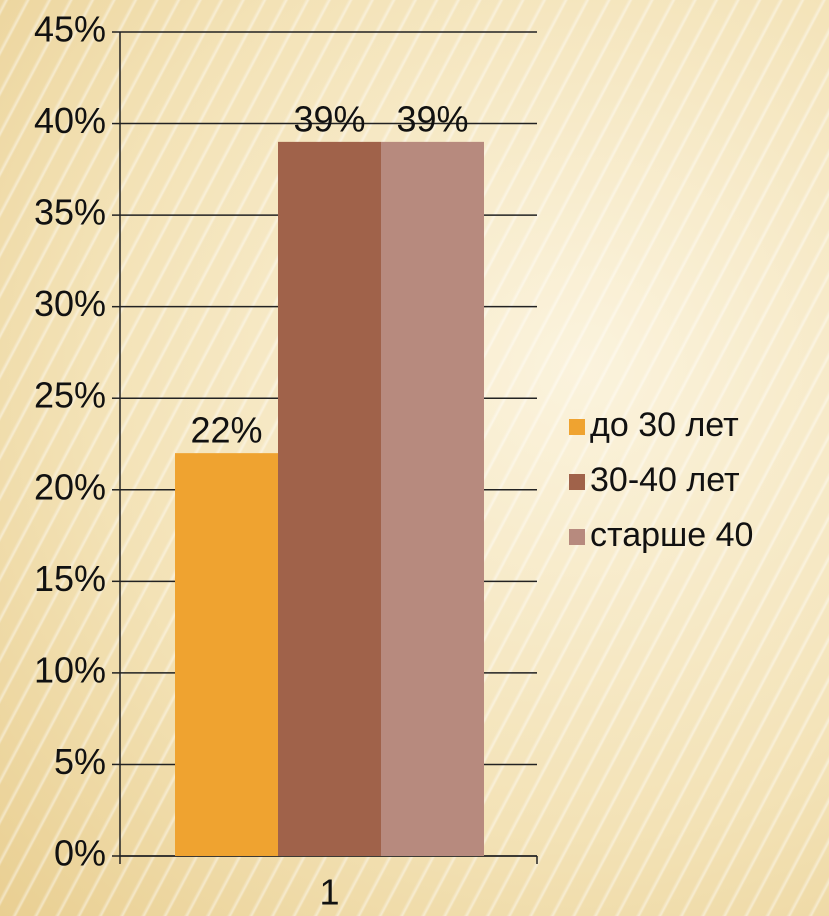 This screenshot has height=916, width=829. I want to click on y-tick-label: 5%, so click(80, 761).